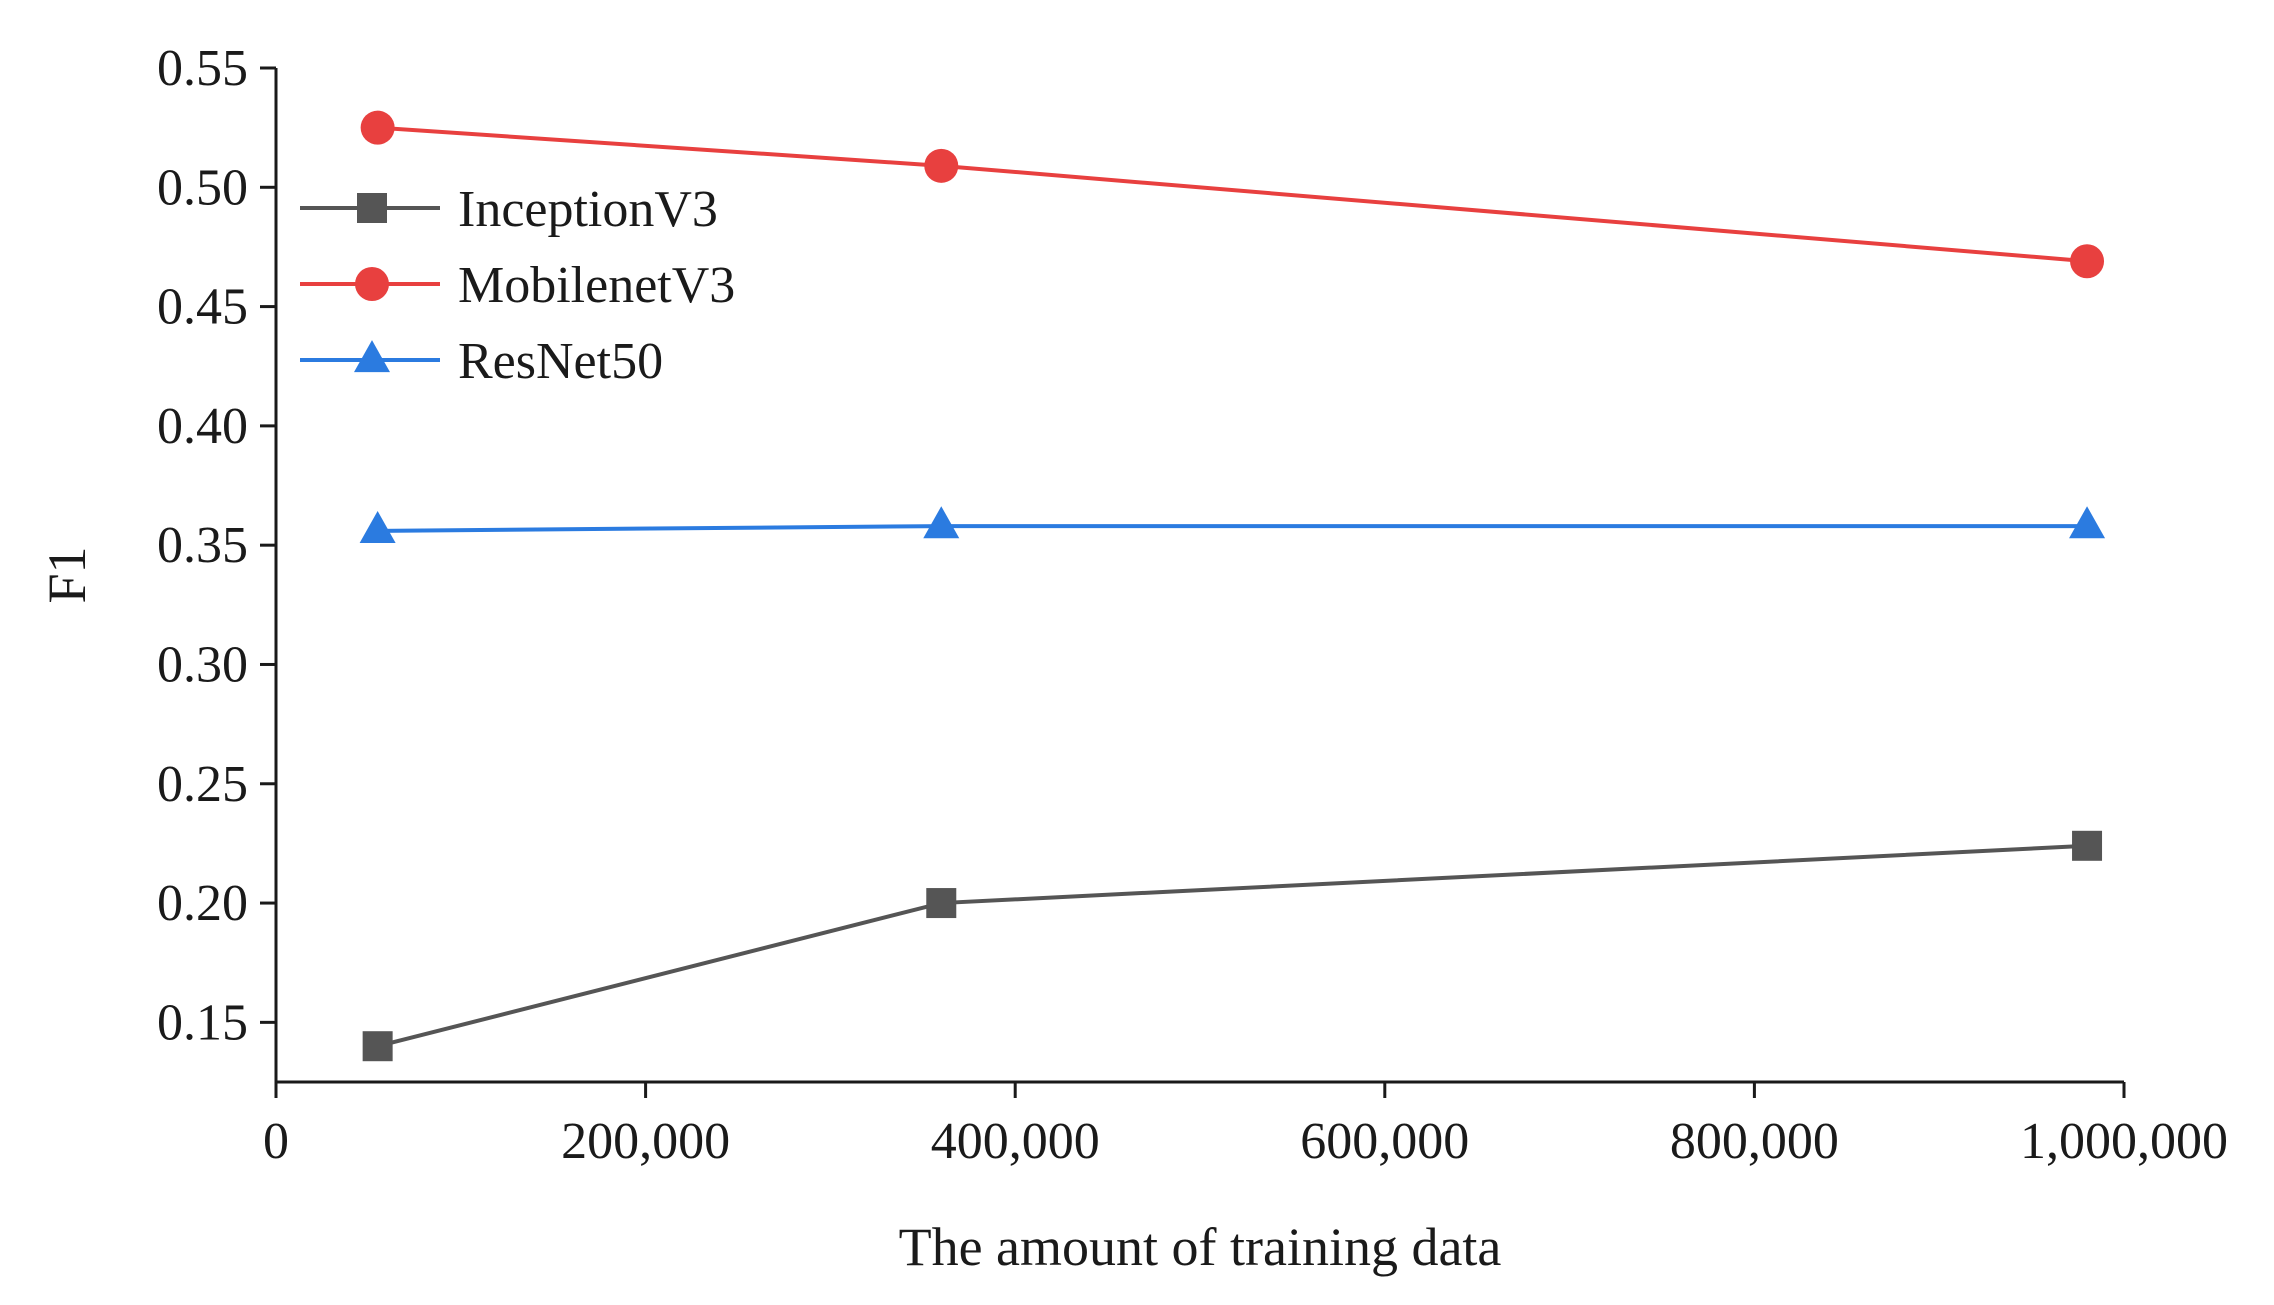  What do you see at coordinates (1754, 1141) in the screenshot?
I see `x-tick-label: 800,000` at bounding box center [1754, 1141].